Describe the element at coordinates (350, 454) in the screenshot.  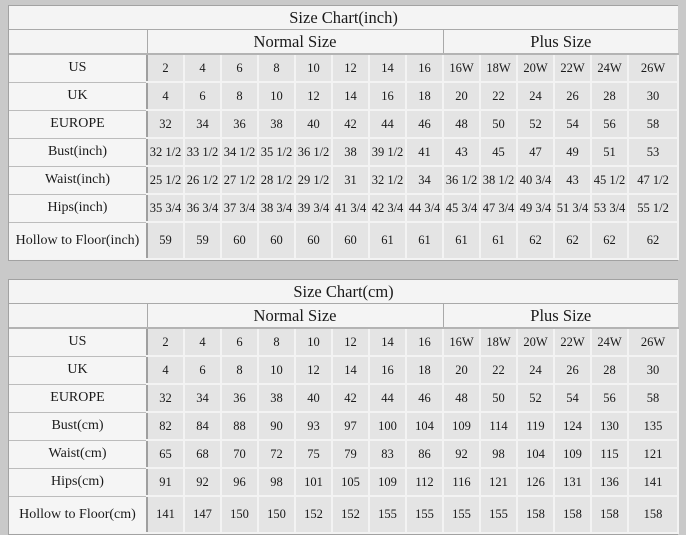
I see `size-cell: 79` at that location.